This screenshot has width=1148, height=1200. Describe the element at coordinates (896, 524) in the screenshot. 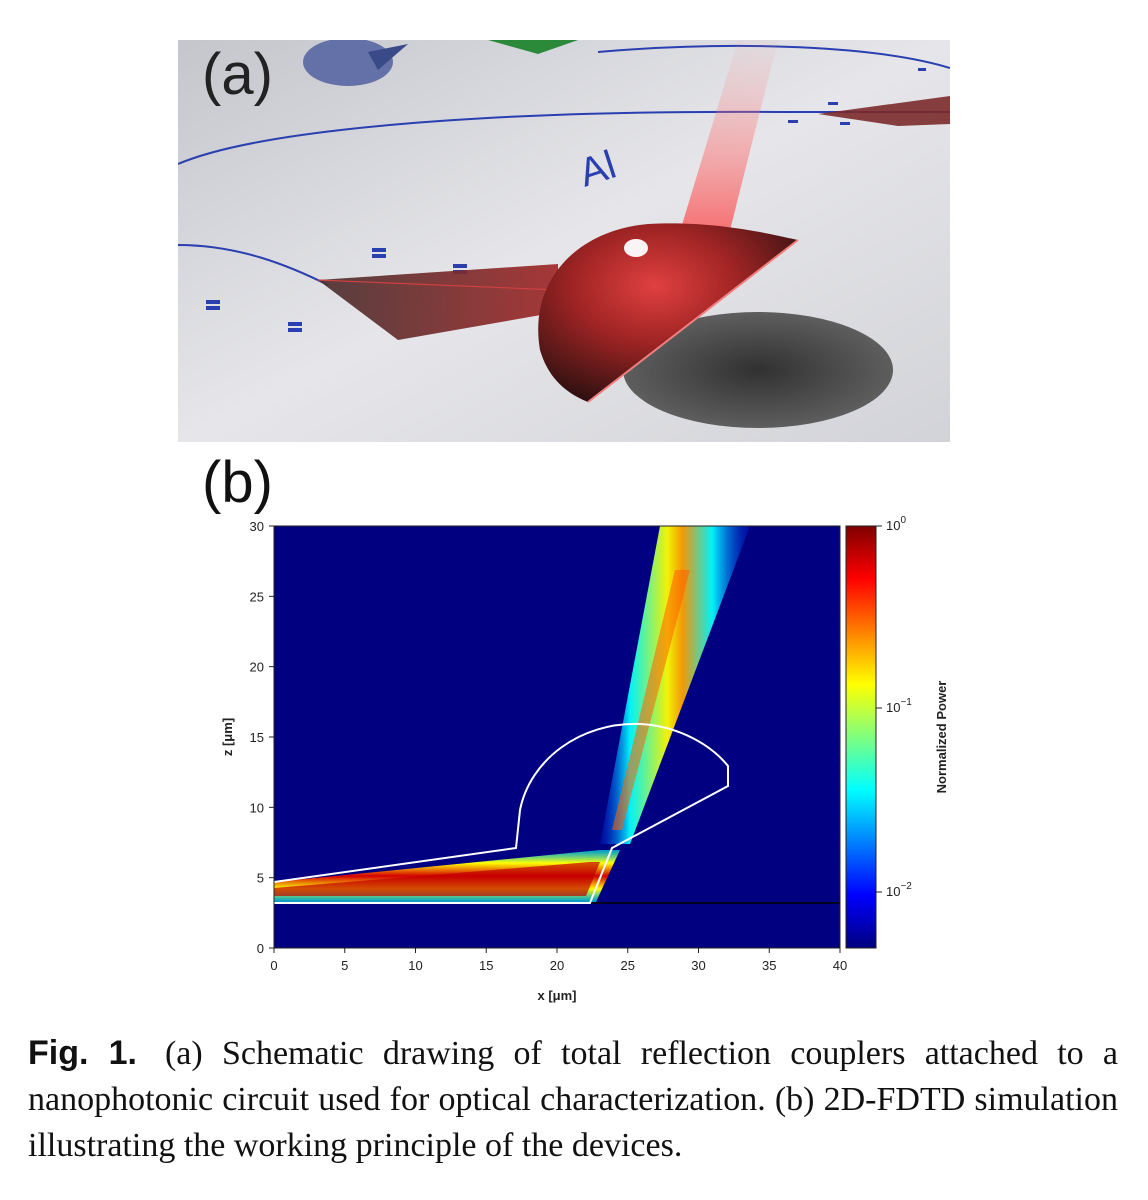

I see `colorbar-tick-1: 10⁰` at that location.